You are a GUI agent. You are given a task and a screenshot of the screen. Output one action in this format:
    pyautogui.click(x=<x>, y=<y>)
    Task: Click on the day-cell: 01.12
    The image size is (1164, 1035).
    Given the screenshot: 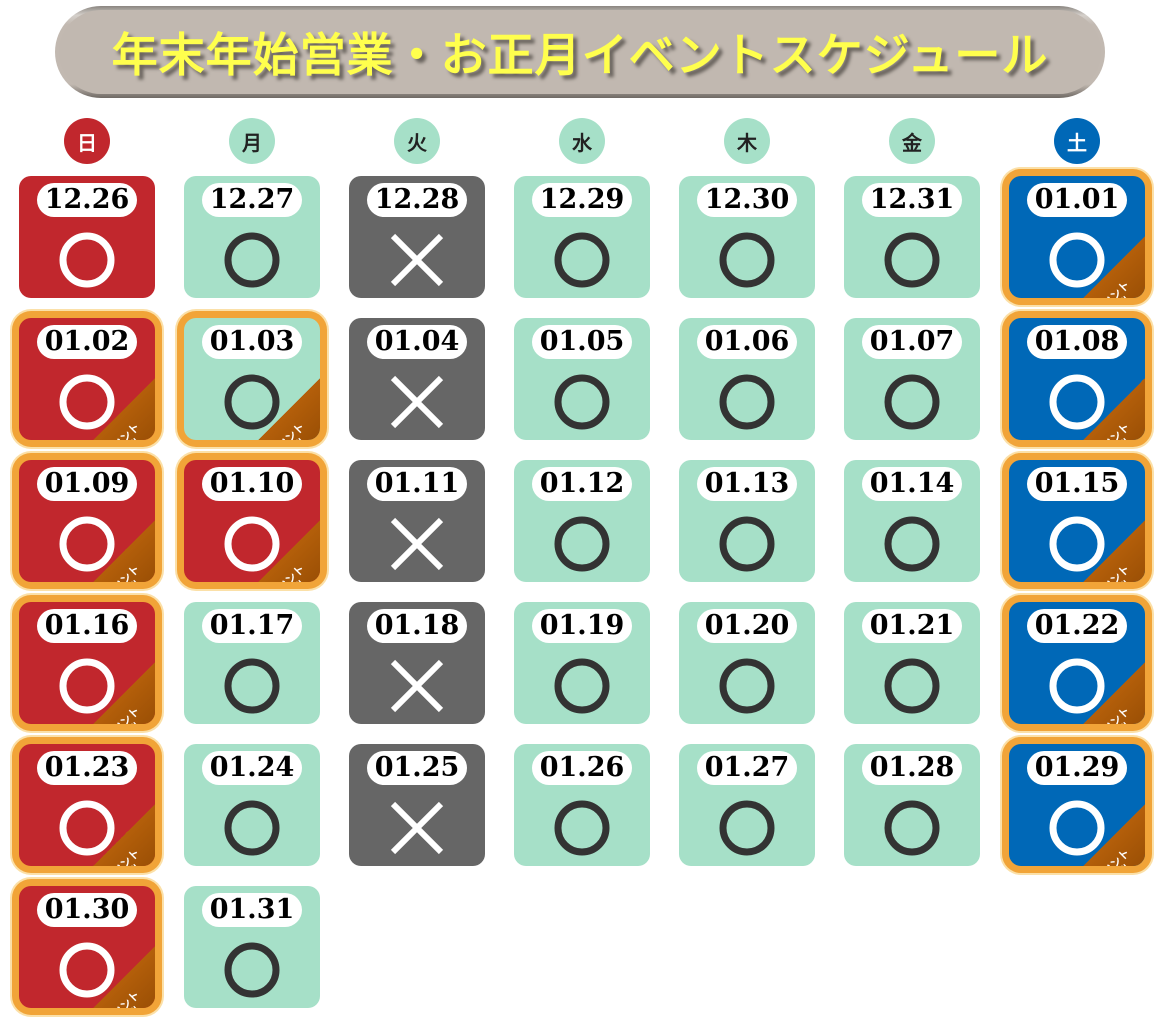 What is the action you would take?
    pyautogui.click(x=582, y=521)
    